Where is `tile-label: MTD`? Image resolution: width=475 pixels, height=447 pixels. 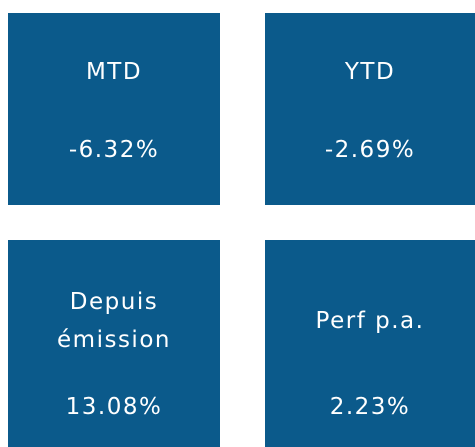 tile-label: MTD is located at coordinates (114, 72).